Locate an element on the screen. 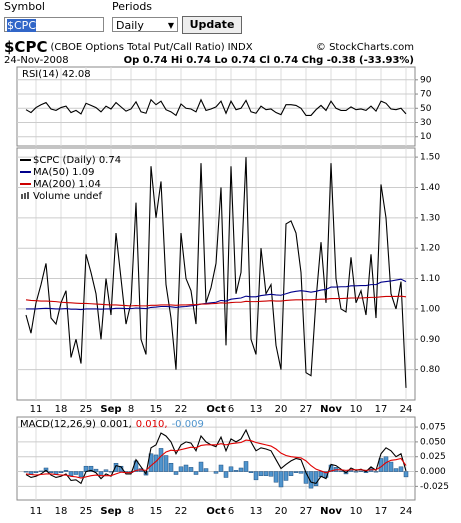  y-tick-label: 1.20 is located at coordinates (430, 249).